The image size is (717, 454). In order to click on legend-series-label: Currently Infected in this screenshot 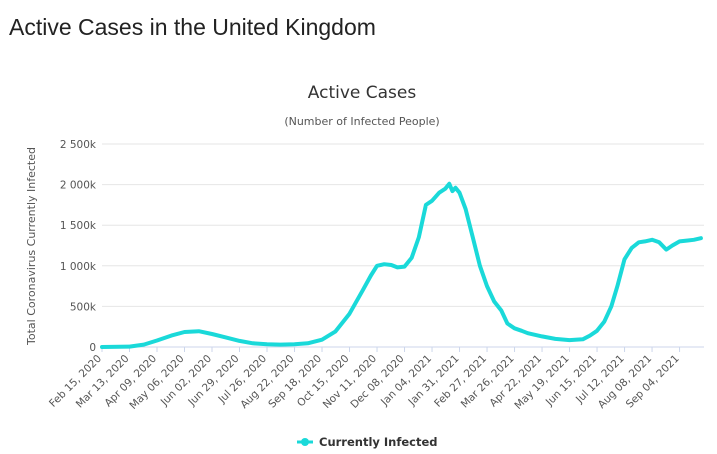, I will do `click(378, 442)`.